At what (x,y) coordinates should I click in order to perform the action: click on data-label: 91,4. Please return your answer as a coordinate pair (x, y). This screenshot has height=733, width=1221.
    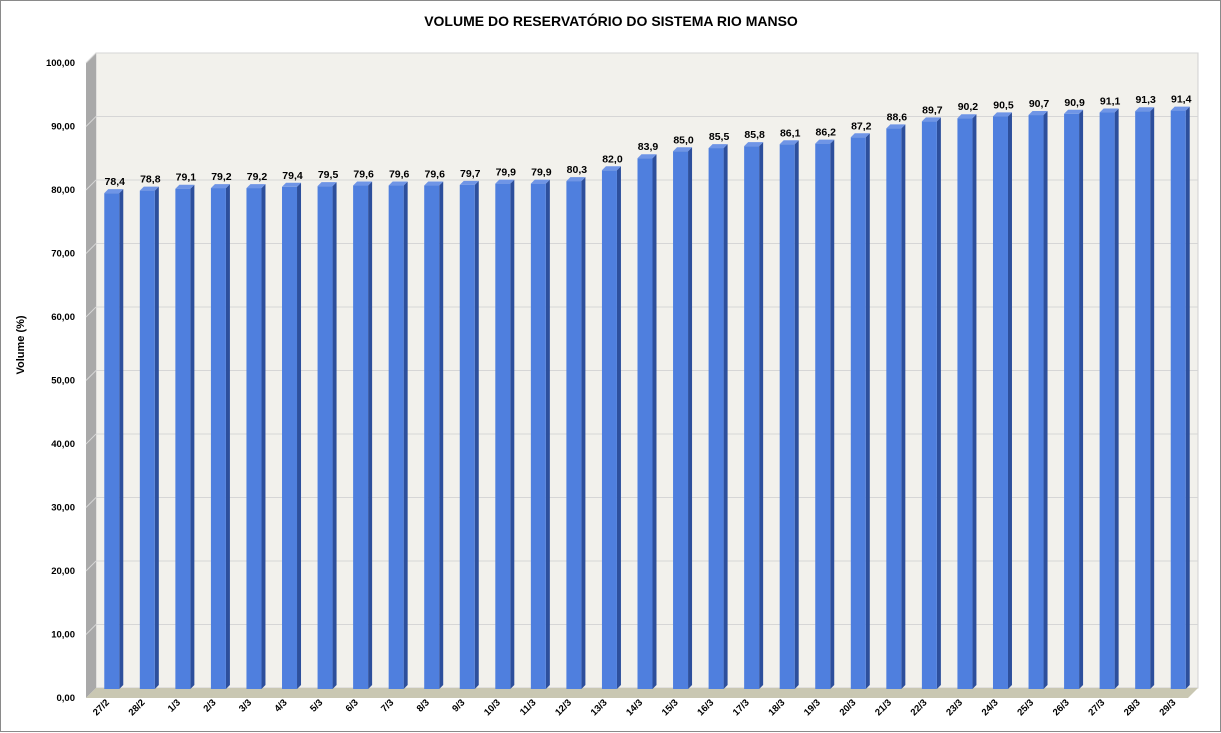
    Looking at the image, I should click on (1181, 100).